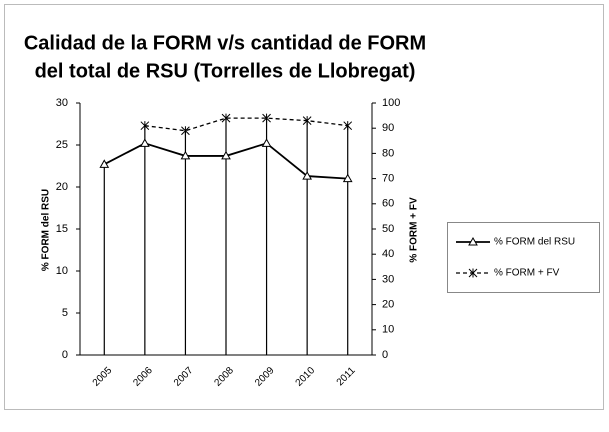 This screenshot has height=432, width=609. I want to click on y-tick-label: 0, so click(65, 355).